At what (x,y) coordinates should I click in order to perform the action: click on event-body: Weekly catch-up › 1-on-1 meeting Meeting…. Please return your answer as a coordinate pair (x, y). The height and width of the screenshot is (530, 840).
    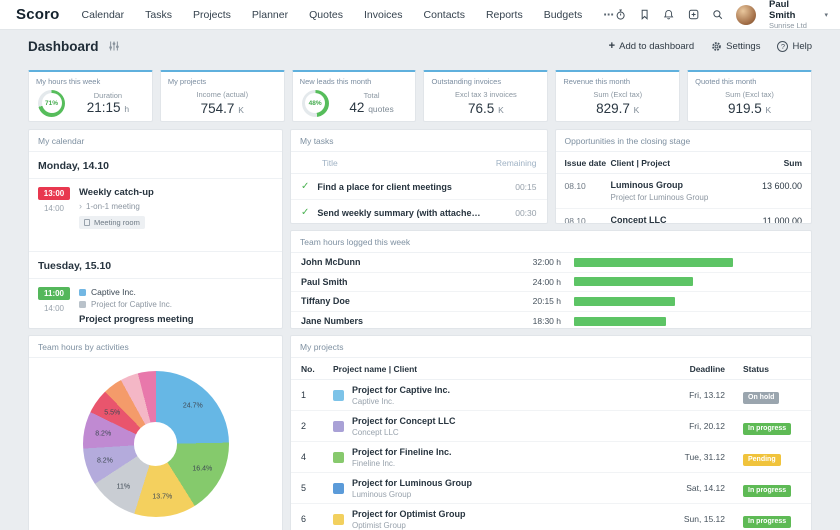
    Looking at the image, I should click on (116, 209).